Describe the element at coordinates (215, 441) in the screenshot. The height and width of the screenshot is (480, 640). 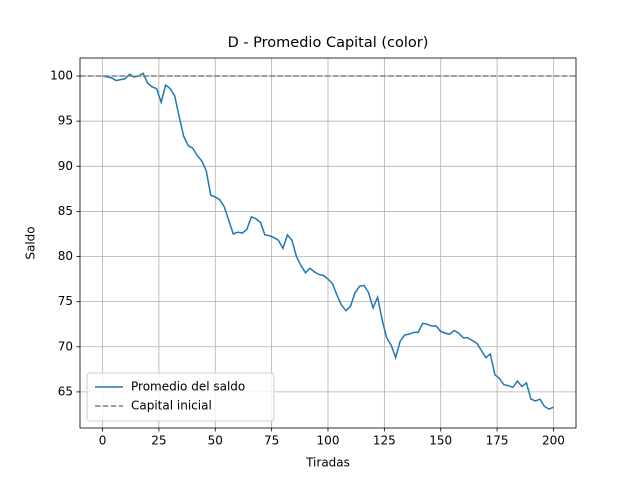
I see `x-tick-label: 50` at that location.